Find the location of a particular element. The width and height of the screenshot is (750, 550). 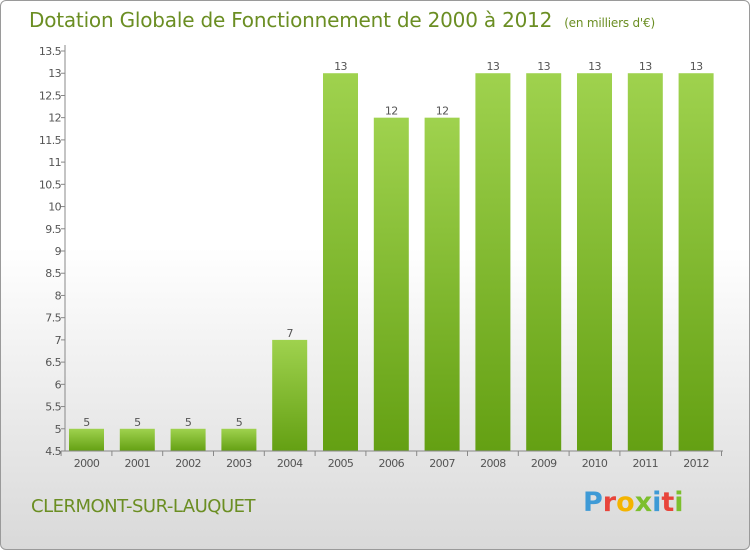

x-tick-label-2008: 2008 is located at coordinates (493, 463).